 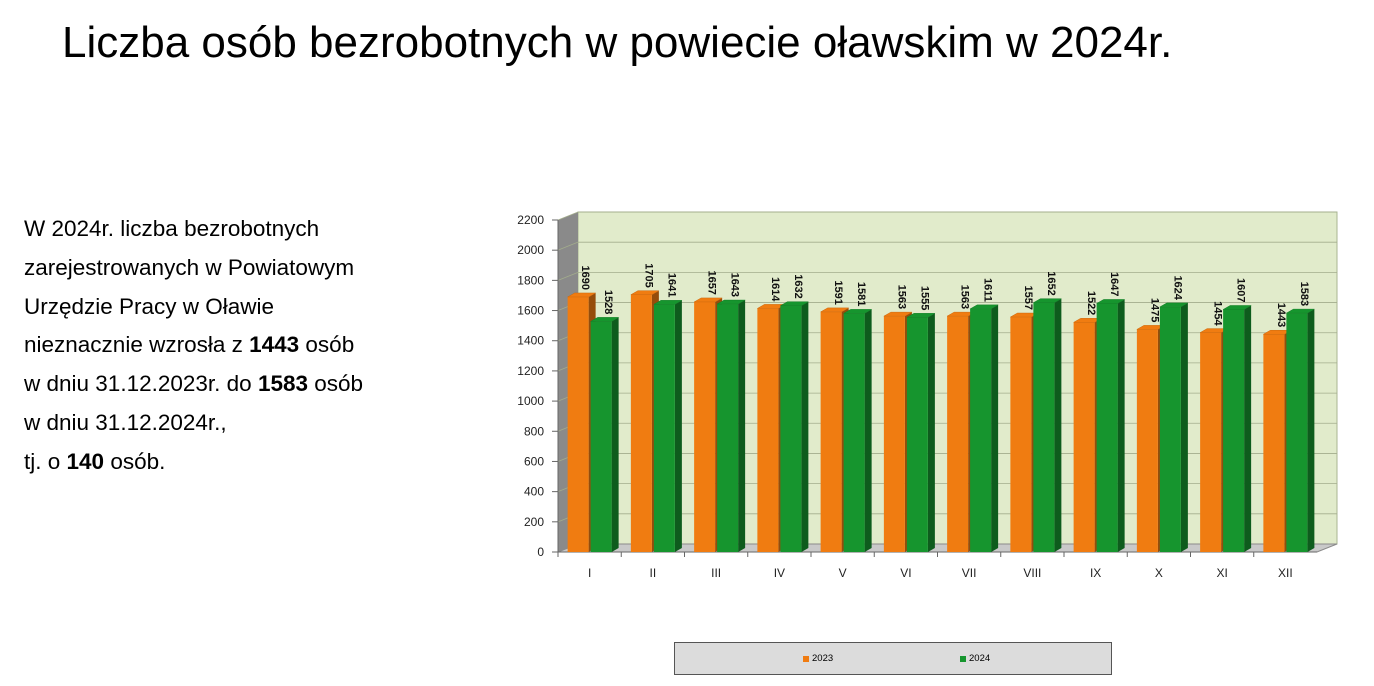 I want to click on data-label-2023: 1614, so click(x=775, y=289).